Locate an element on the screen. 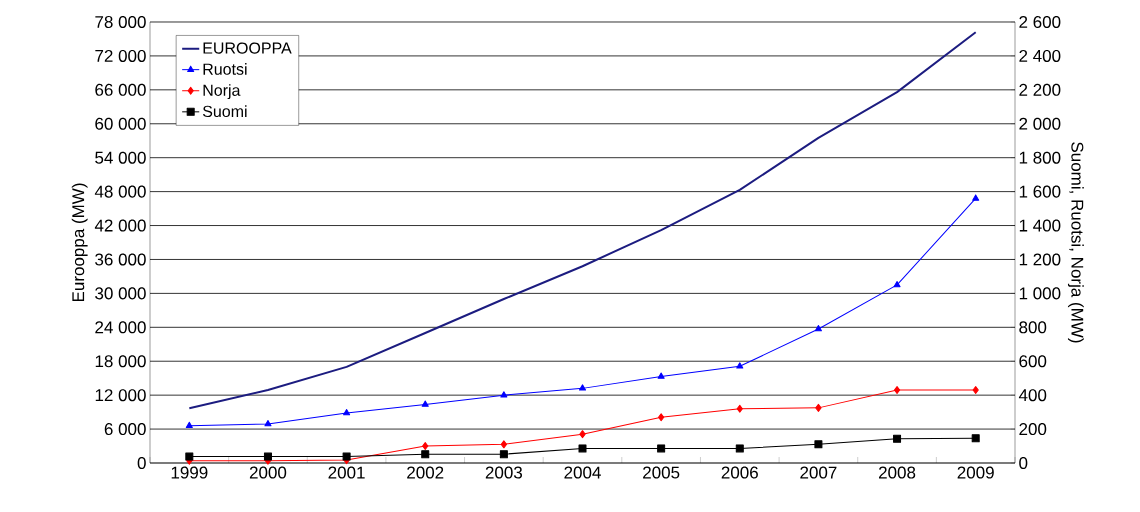 This screenshot has width=1140, height=512. y-tick-label: 18 000 is located at coordinates (120, 361).